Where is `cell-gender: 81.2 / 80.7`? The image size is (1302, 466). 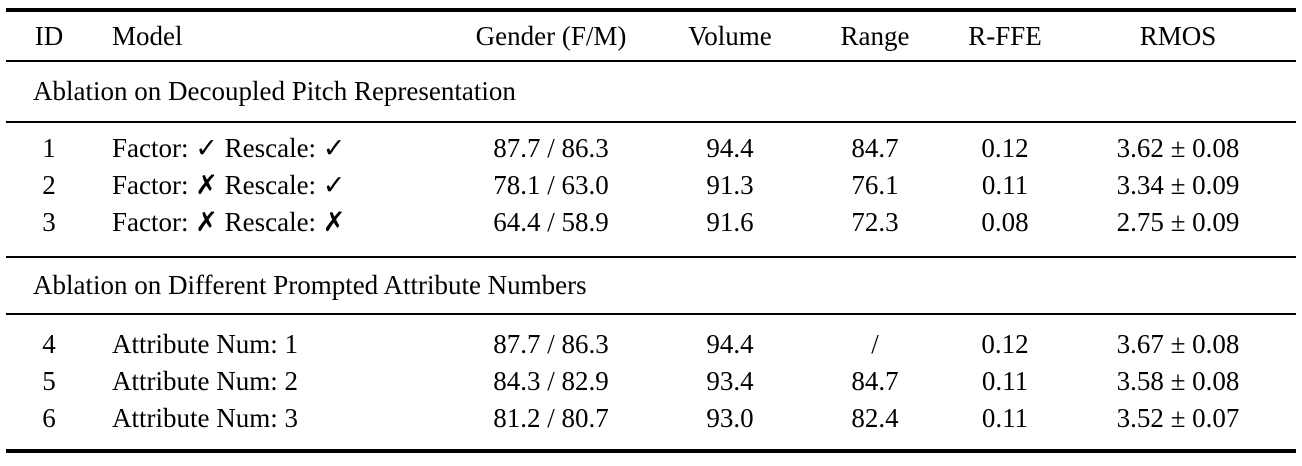
cell-gender: 81.2 / 80.7 is located at coordinates (551, 418).